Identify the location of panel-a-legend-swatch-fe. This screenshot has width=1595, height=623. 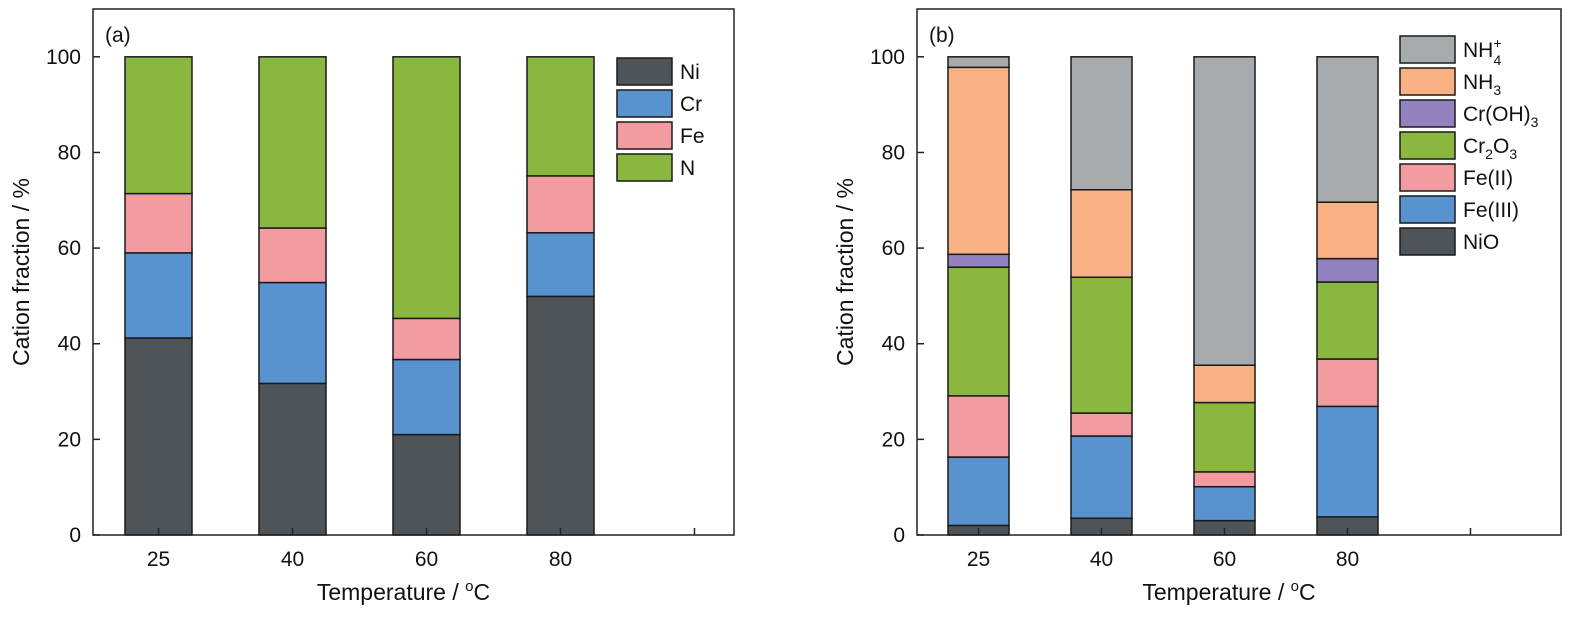
(644, 135).